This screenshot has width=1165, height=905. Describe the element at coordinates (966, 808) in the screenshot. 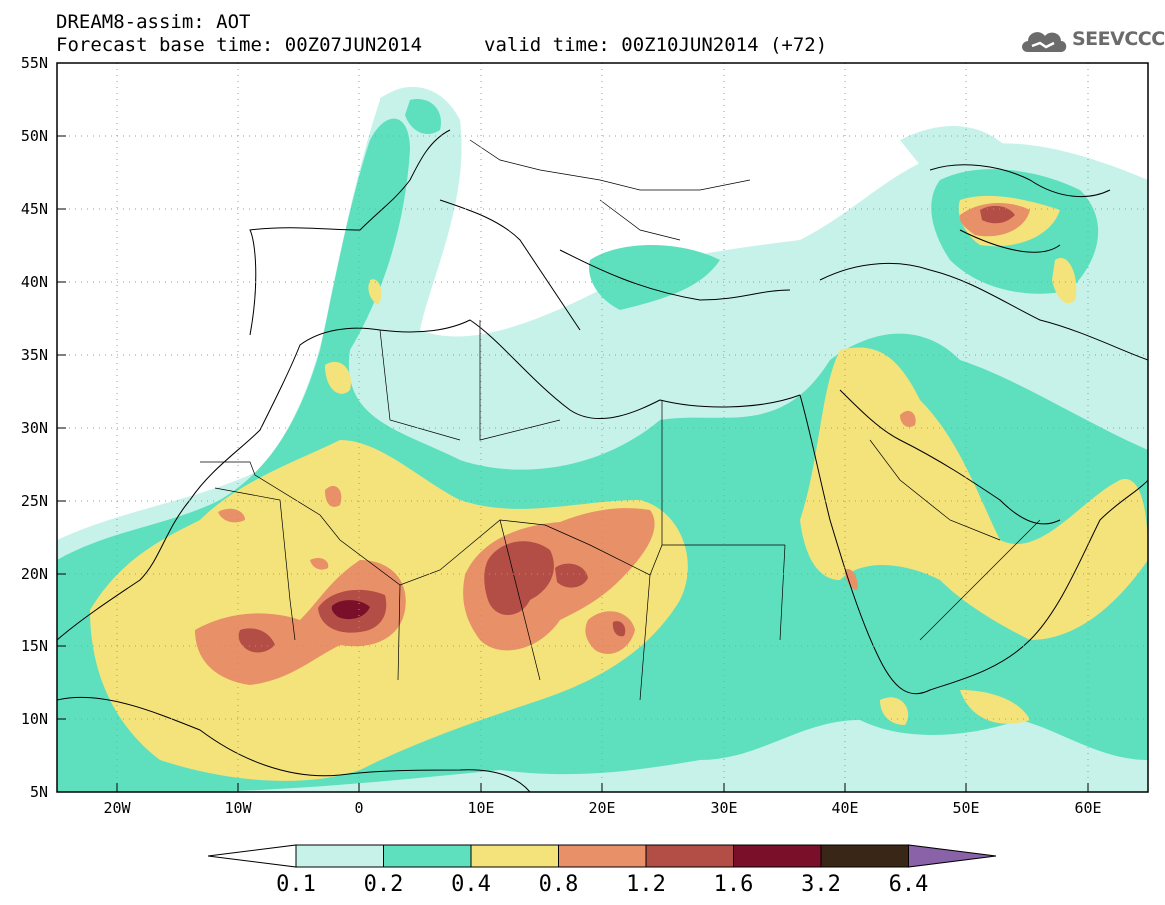

I see `lon-label: 50E` at that location.